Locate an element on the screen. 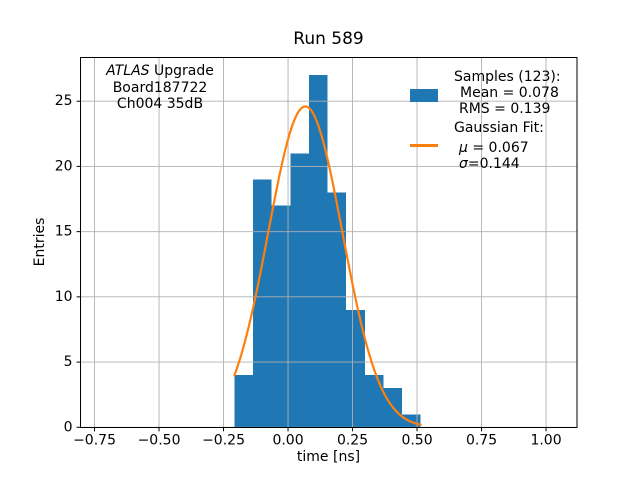 The height and width of the screenshot is (480, 640). x-tick-label: −0.75 is located at coordinates (94, 440).